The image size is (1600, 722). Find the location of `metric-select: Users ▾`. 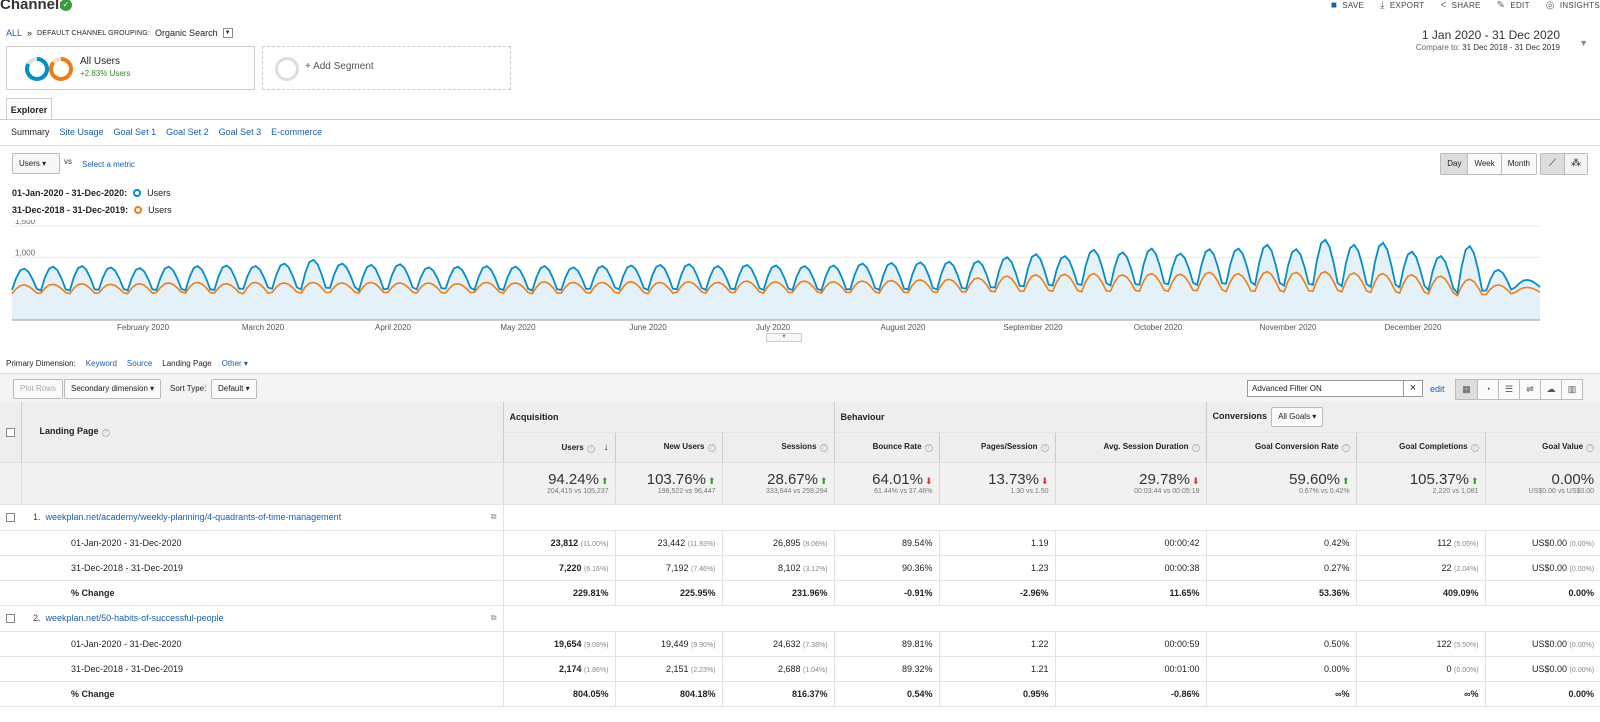

metric-select: Users ▾ is located at coordinates (36, 163).